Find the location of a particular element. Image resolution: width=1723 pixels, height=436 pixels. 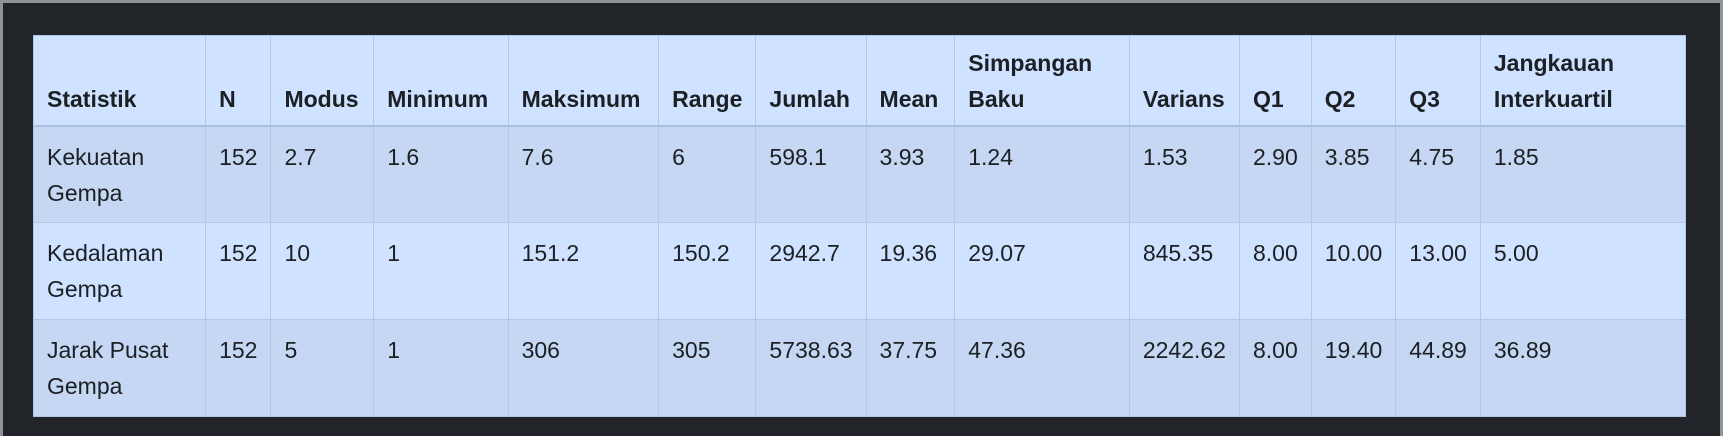

table-cell: 3.85 is located at coordinates (1353, 174).